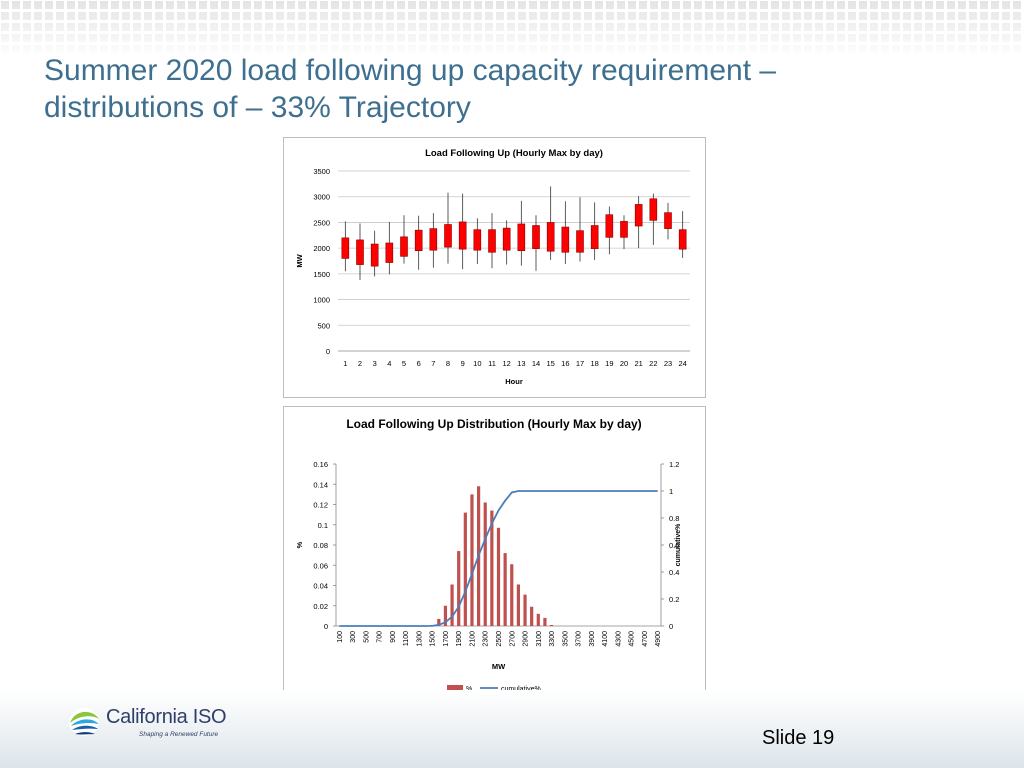 The height and width of the screenshot is (768, 1024). What do you see at coordinates (320, 606) in the screenshot?
I see `y-tick-label: 0.02` at bounding box center [320, 606].